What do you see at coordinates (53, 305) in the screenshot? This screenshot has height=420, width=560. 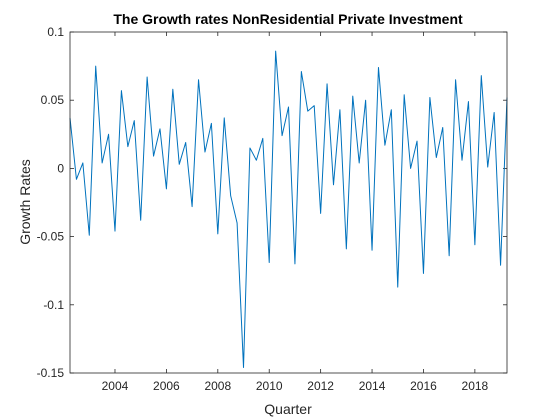 I see `y-tick-label: -0.1` at bounding box center [53, 305].